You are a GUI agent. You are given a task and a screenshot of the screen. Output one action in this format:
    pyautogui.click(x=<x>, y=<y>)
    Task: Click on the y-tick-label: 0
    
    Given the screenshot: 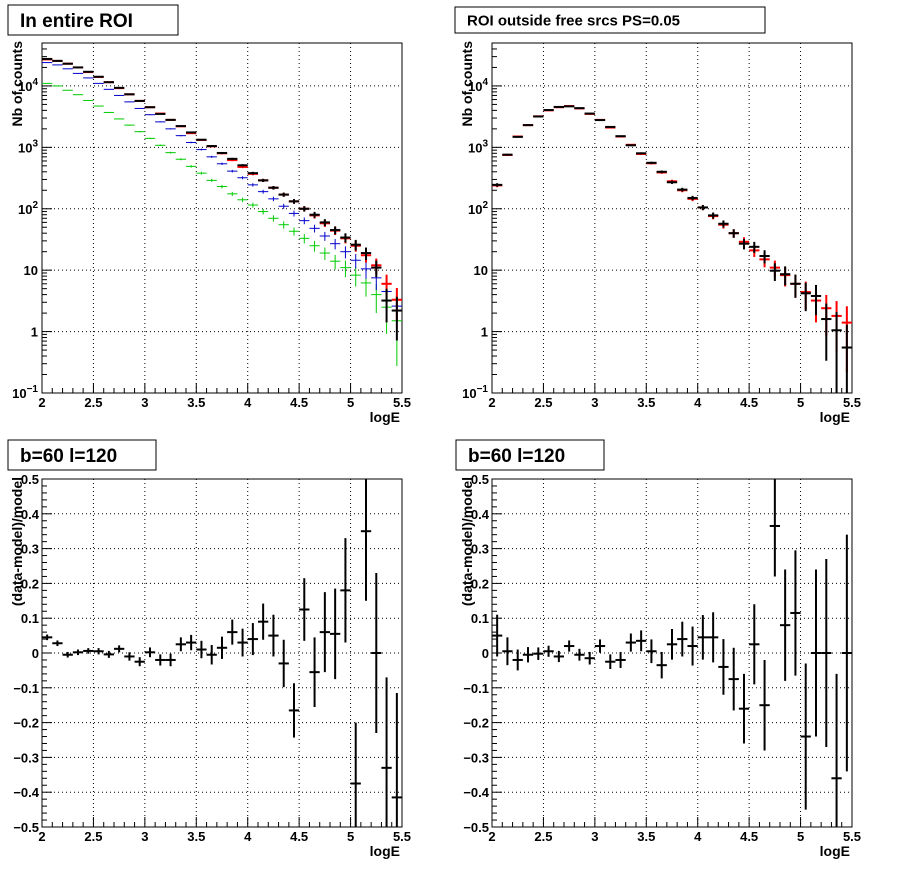 What is the action you would take?
    pyautogui.click(x=35, y=653)
    